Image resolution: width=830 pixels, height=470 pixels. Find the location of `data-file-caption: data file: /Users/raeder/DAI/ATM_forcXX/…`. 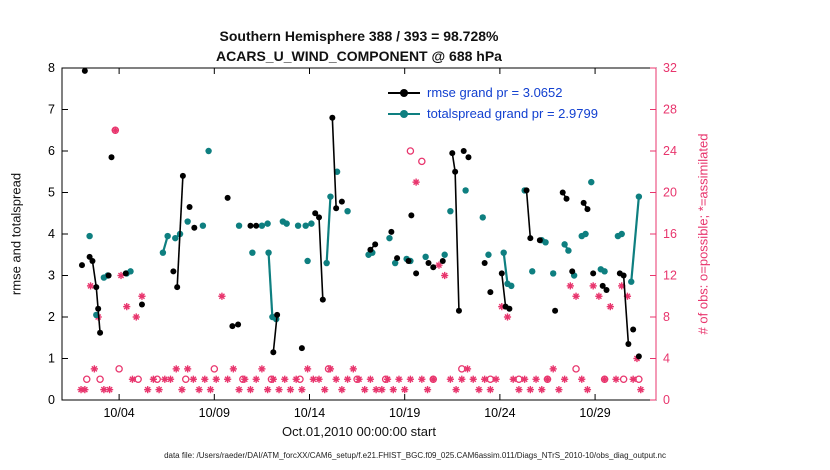

data-file-caption: data file: /Users/raeder/DAI/ATM_forcXX/… is located at coordinates (415, 455).